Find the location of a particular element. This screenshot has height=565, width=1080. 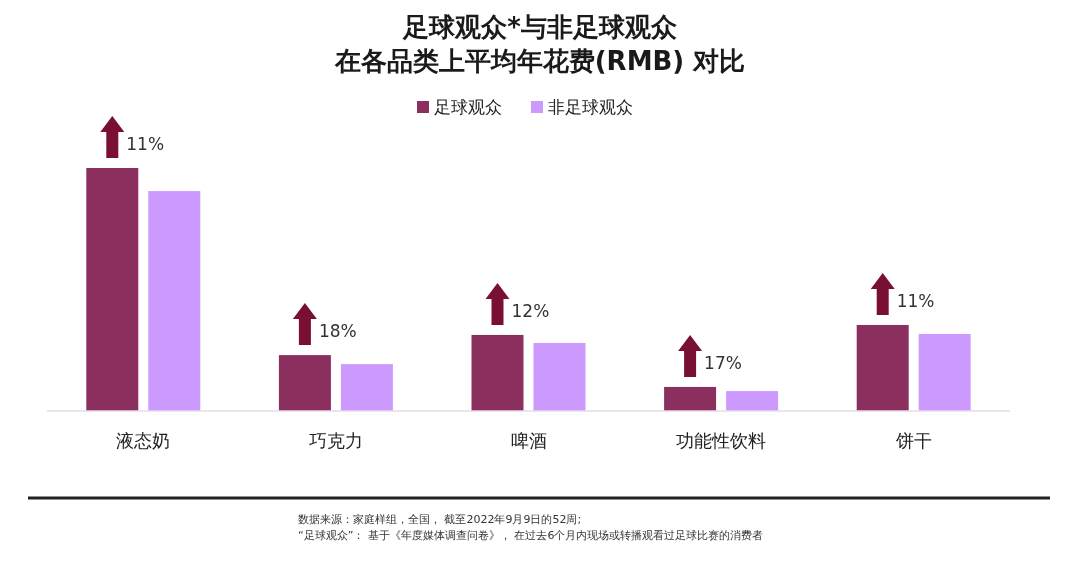

annotation: 17% is located at coordinates (723, 362).